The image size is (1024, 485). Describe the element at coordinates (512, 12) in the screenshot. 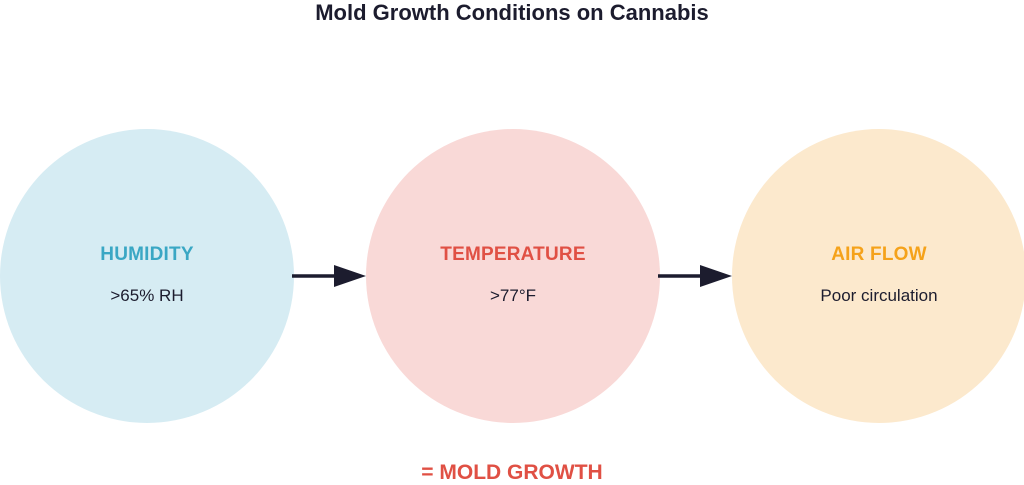

I see `diagram-title: Mold Growth Conditions on Cannabis` at that location.